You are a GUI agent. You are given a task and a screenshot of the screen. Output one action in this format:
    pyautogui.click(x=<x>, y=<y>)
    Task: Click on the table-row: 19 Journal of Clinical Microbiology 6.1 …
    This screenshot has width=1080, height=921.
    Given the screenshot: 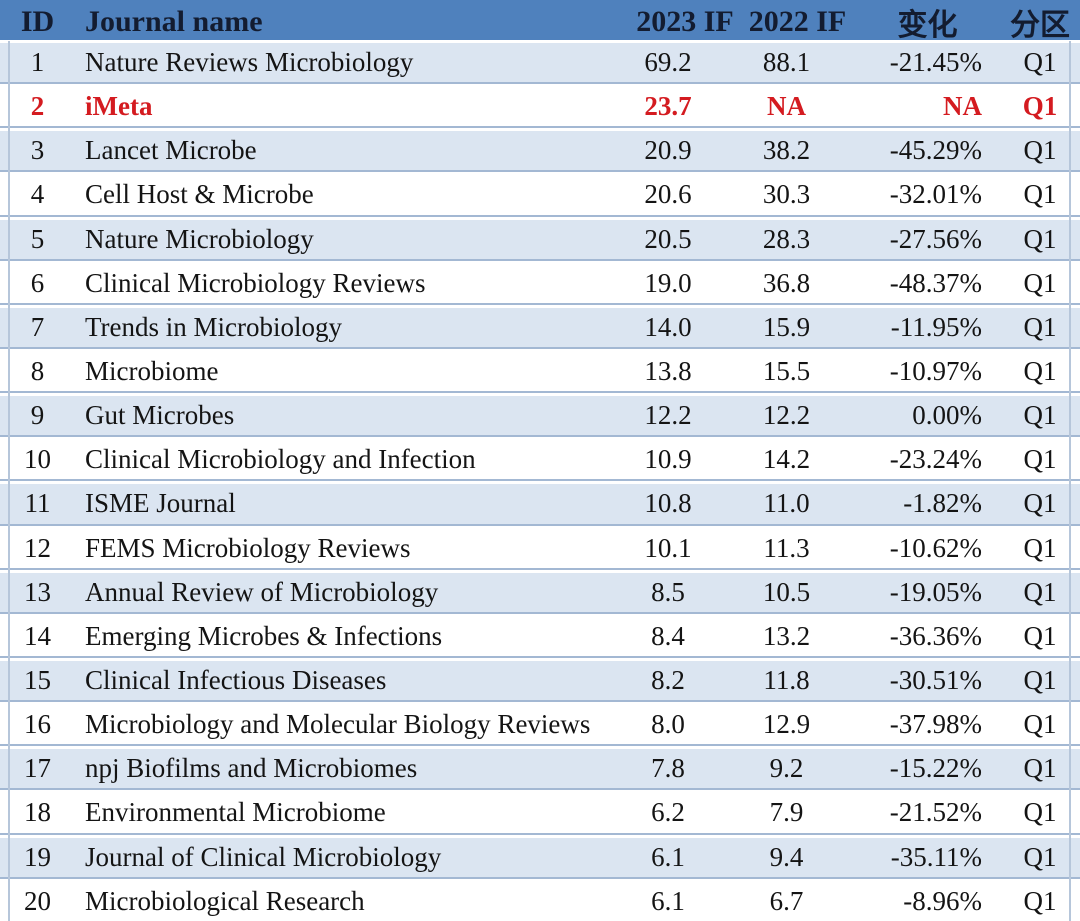 What is the action you would take?
    pyautogui.click(x=540, y=858)
    